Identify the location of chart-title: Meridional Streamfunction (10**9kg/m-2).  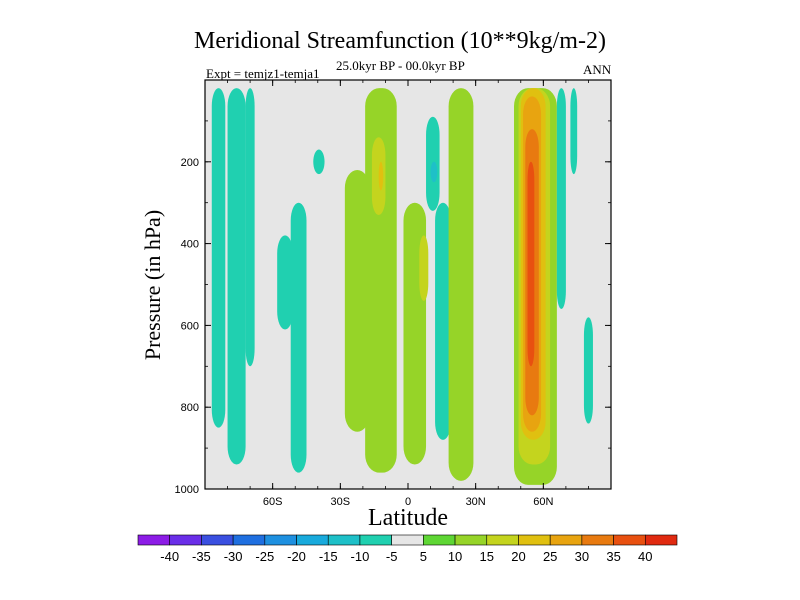
(400, 41).